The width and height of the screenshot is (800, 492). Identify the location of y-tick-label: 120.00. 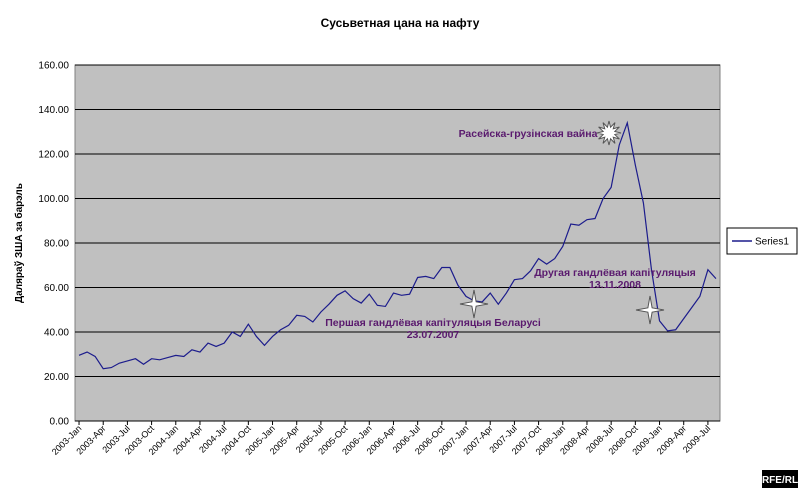
(53, 155).